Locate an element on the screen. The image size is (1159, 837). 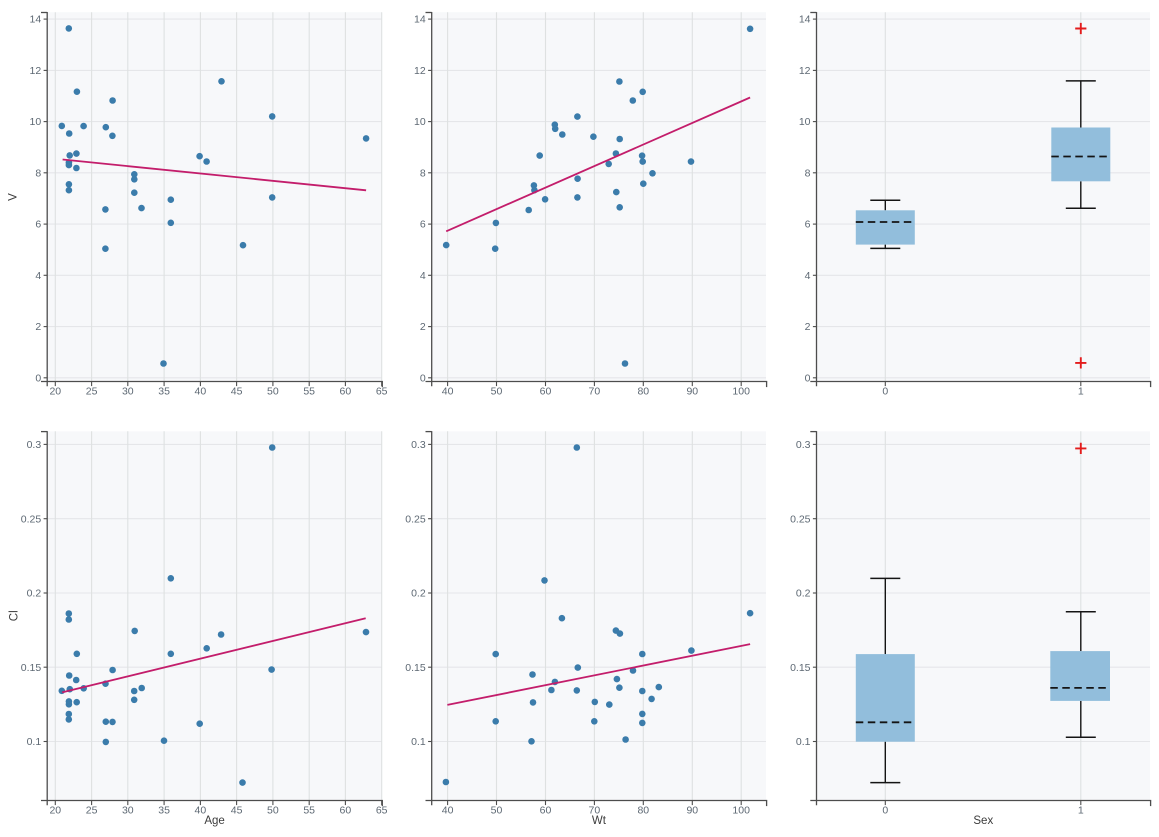
svg-text: Wt is located at coordinates (599, 821).